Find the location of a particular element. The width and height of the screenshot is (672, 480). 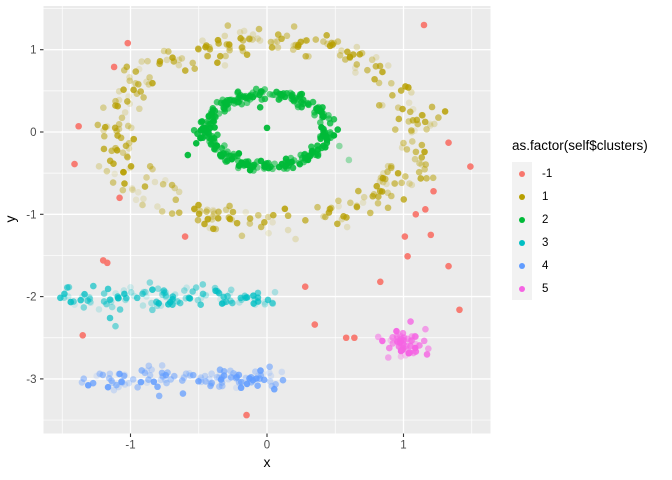

legend-key is located at coordinates (522, 219).